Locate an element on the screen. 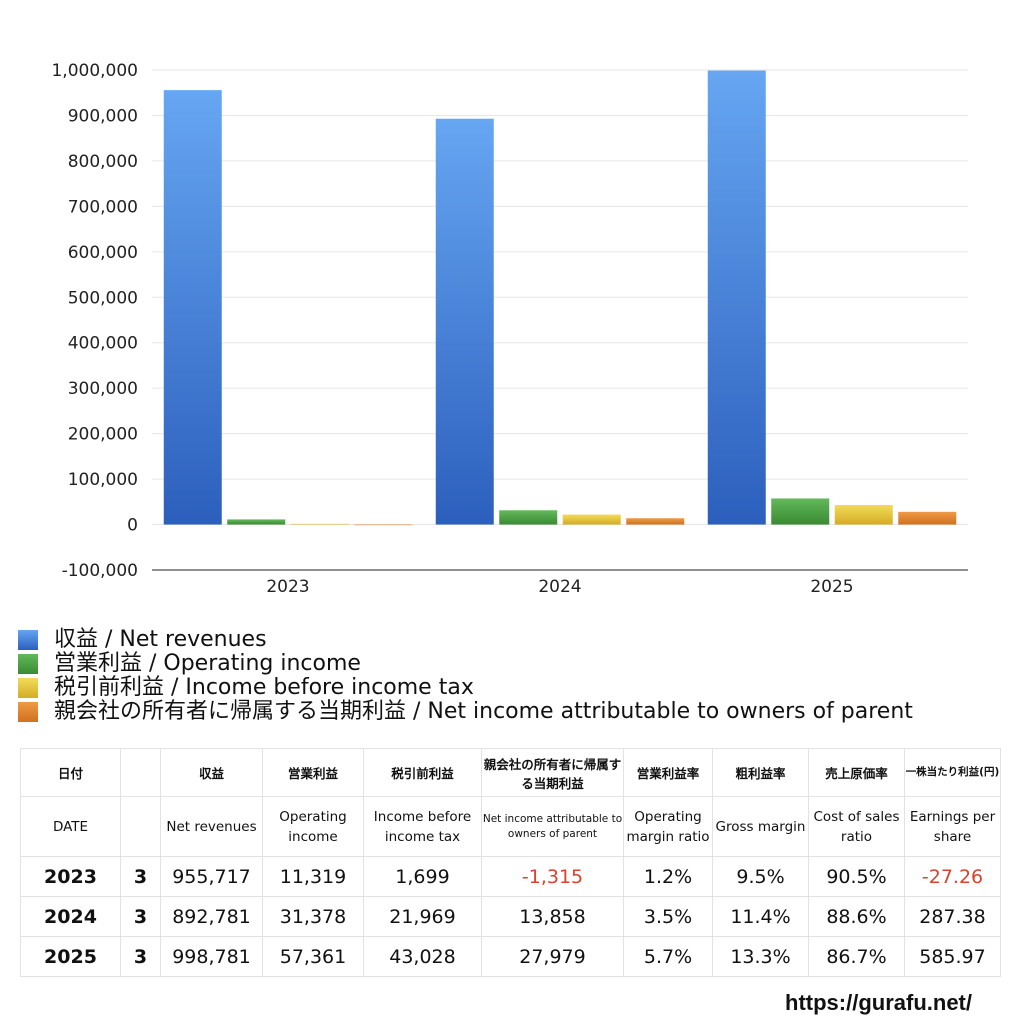 The height and width of the screenshot is (1024, 1024). cell-net: 27,979 is located at coordinates (552, 956).